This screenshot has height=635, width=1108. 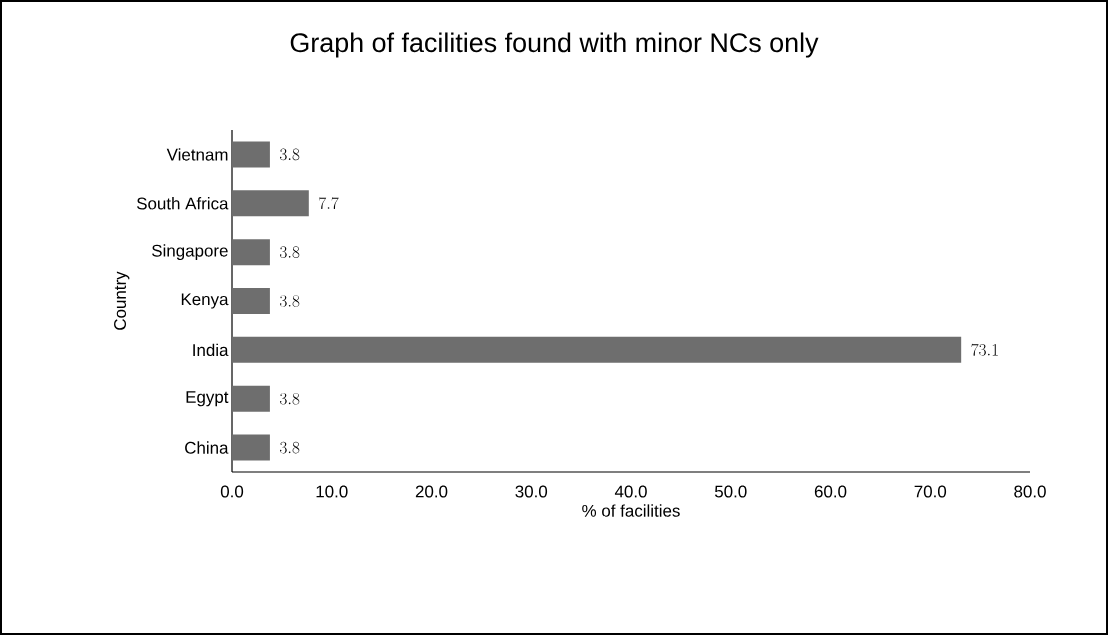 I want to click on y-tick-label: Kenya, so click(x=205, y=301).